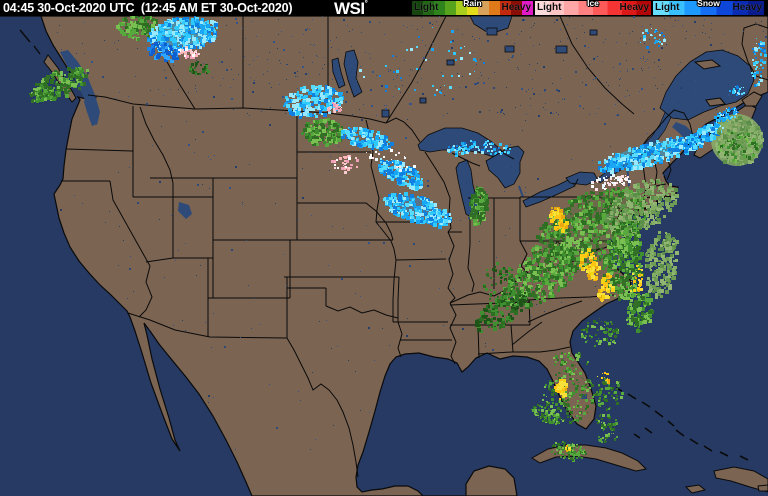 The image size is (768, 496). What do you see at coordinates (521, 191) in the screenshot?
I see `detroit-river` at bounding box center [521, 191].